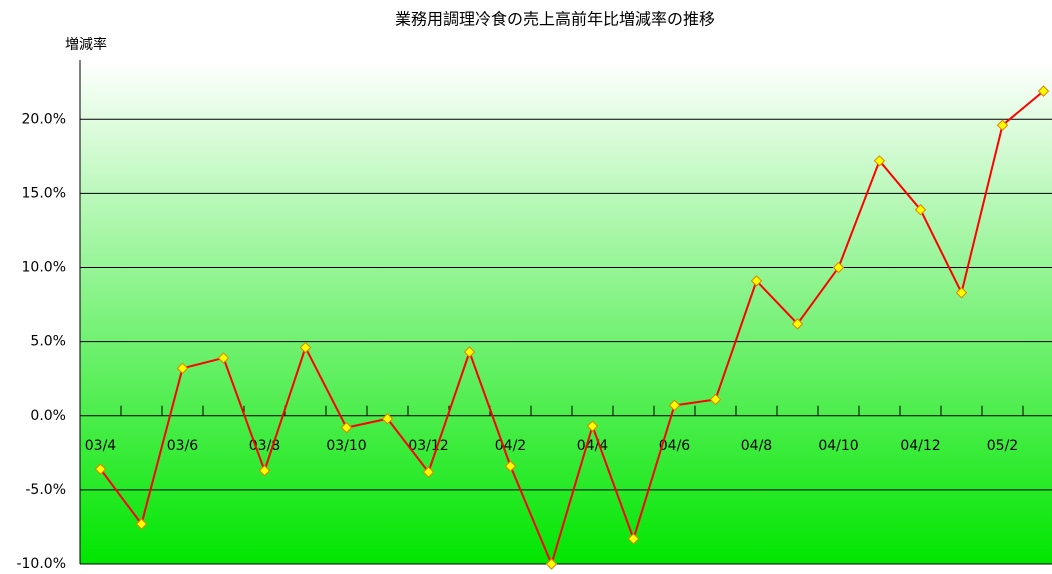 Image resolution: width=1052 pixels, height=574 pixels. Describe the element at coordinates (510, 446) in the screenshot. I see `x-tick-label: 04/2` at that location.